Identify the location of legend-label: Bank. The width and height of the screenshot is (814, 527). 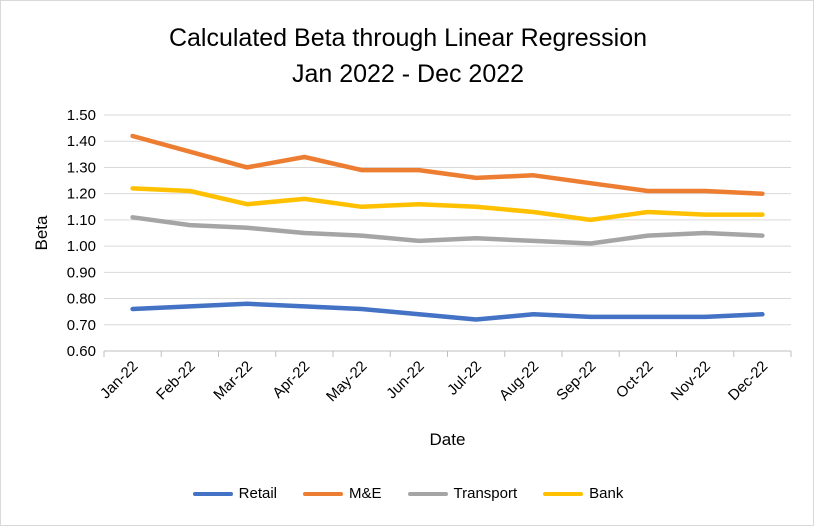
(606, 493).